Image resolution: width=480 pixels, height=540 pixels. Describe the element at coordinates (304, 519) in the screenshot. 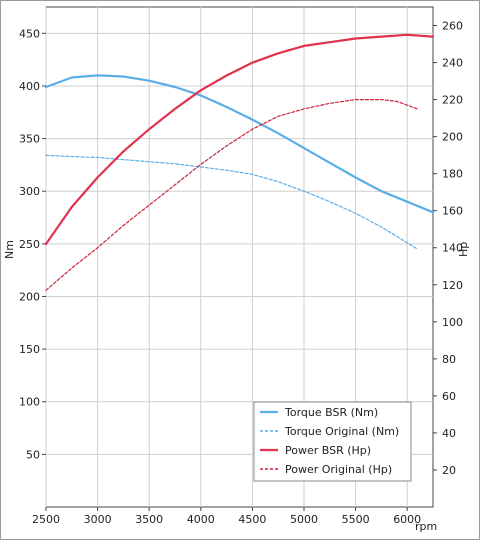

I see `x-tick-label: 5000` at that location.